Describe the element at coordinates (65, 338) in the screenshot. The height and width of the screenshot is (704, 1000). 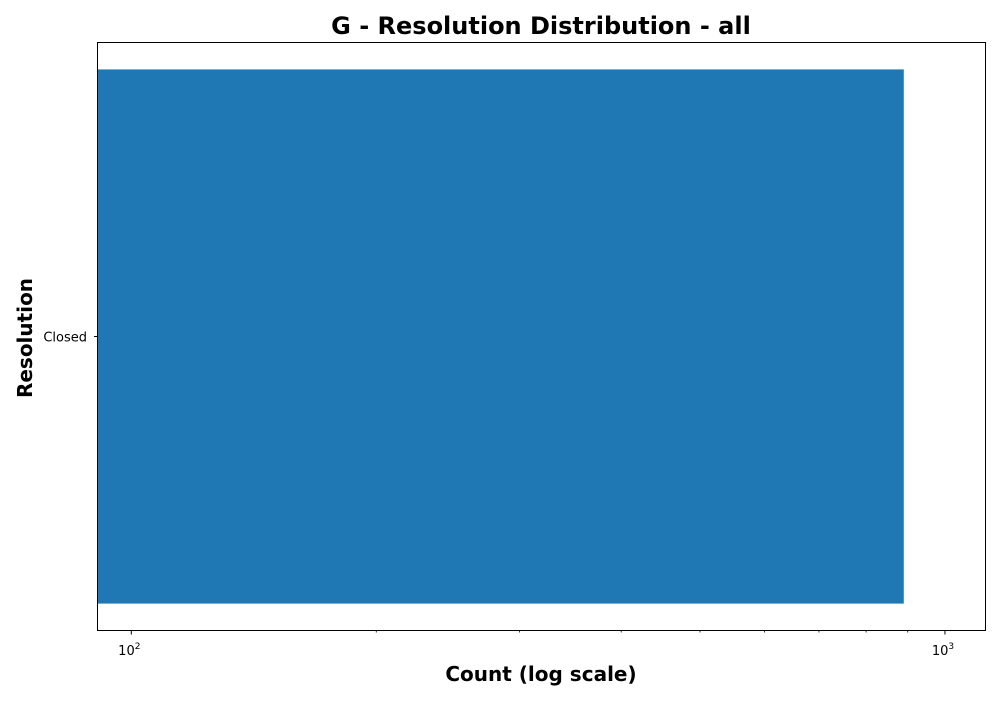
I see `y-tick-label: Closed` at that location.